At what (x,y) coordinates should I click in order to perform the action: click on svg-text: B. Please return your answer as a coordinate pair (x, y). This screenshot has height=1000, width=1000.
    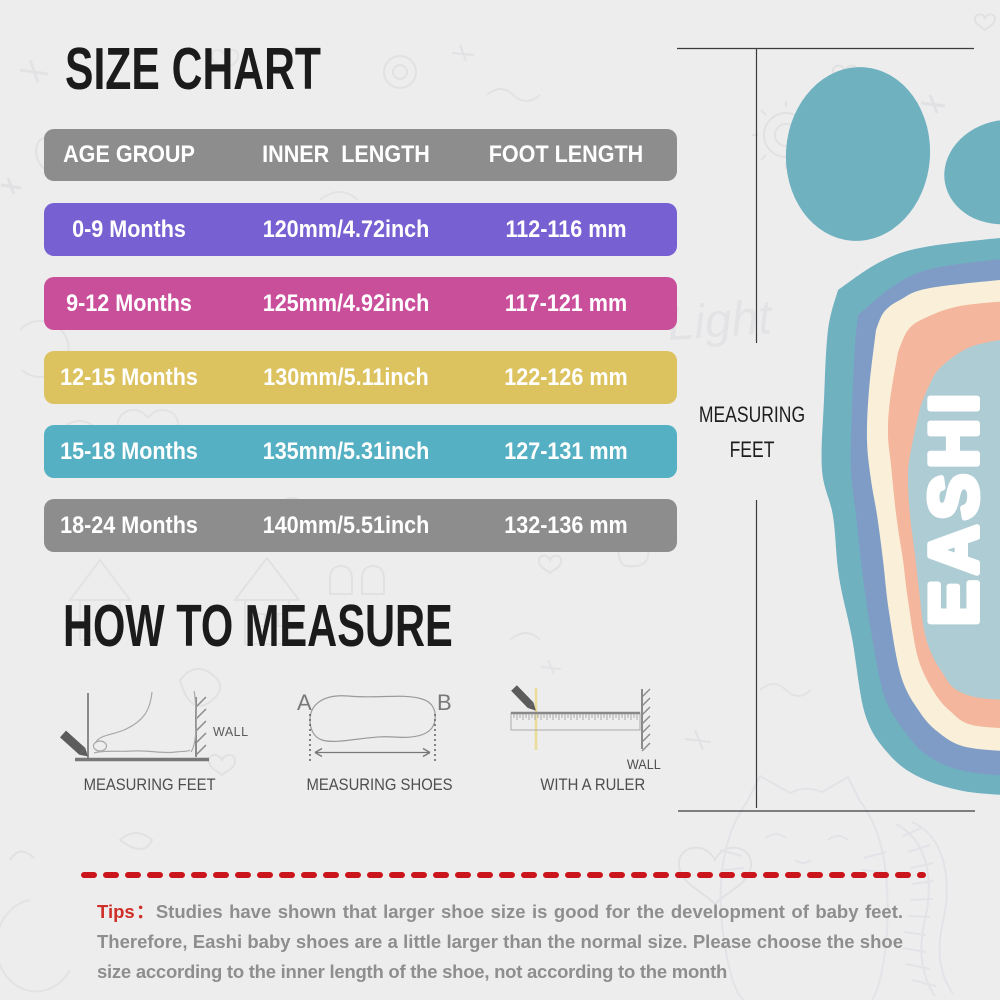
    Looking at the image, I should click on (444, 702).